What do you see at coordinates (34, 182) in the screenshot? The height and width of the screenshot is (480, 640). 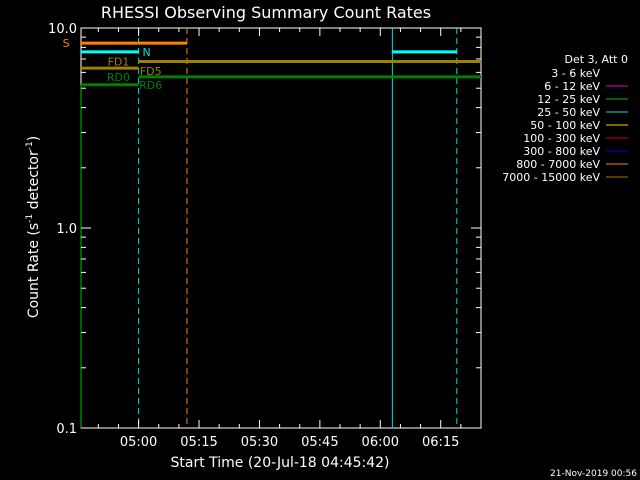 I see `y-axis-label-mid: detector` at bounding box center [34, 182].